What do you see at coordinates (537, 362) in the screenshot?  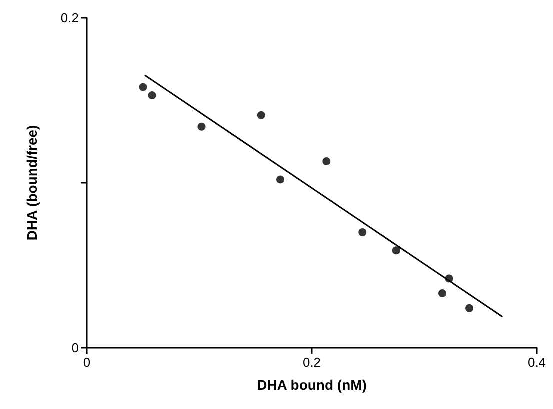 I see `x-tick-label: 0.4` at bounding box center [537, 362].